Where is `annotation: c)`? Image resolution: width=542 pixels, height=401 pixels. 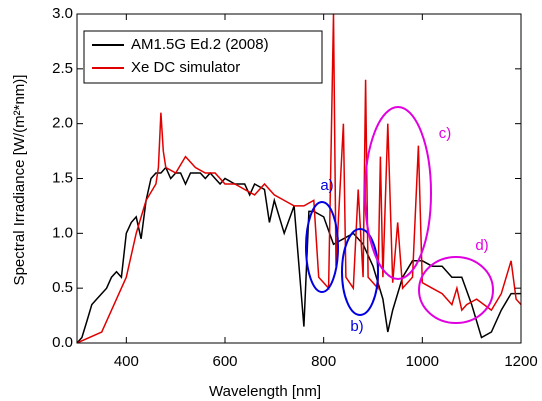
annotation: c) is located at coordinates (445, 133).